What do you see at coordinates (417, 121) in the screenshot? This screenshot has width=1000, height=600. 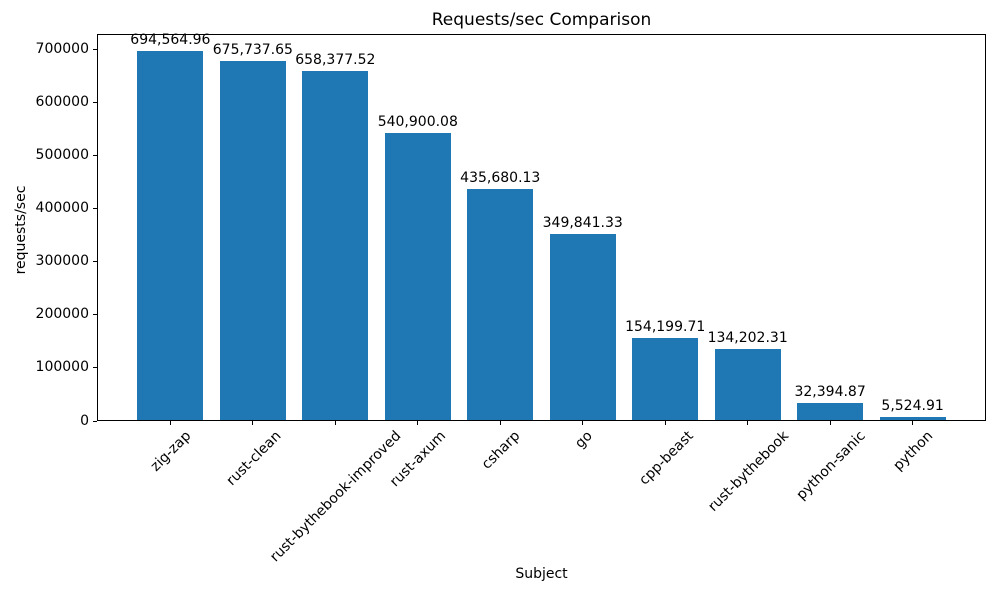 I see `bar-value-label: 540,900.08` at bounding box center [417, 121].